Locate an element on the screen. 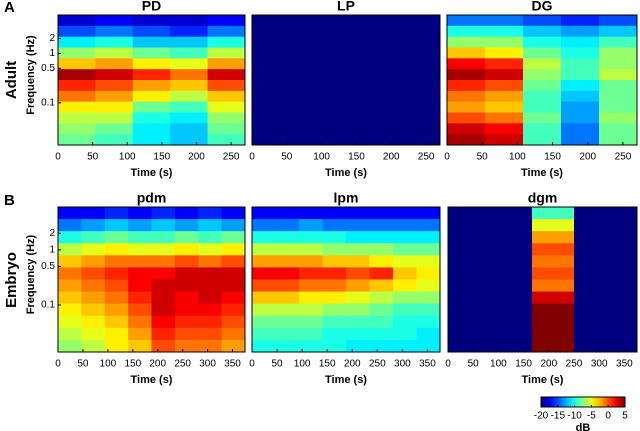  x-tick-label: 350 is located at coordinates (427, 364).